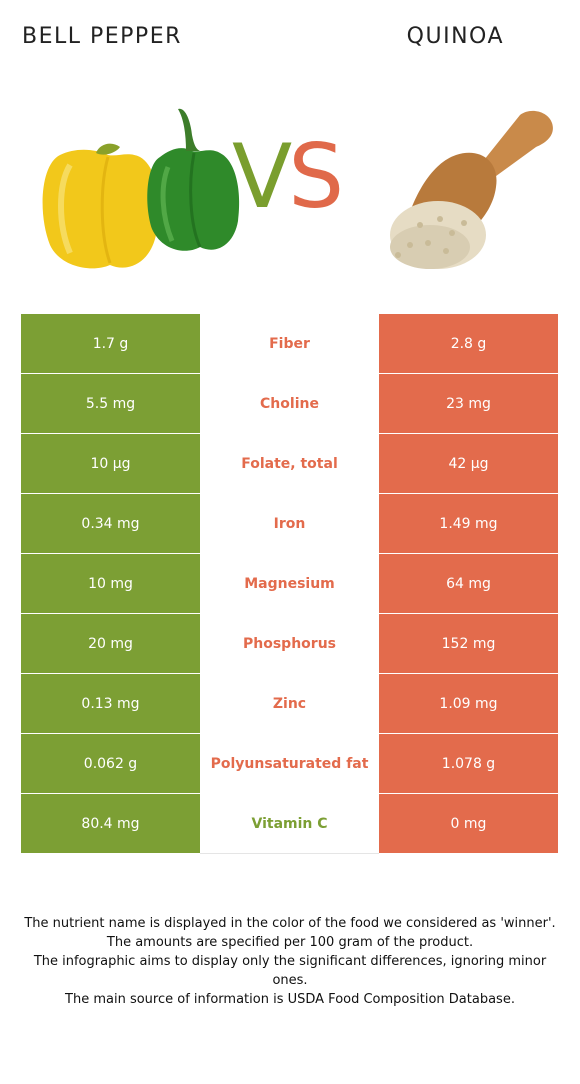  What do you see at coordinates (110, 463) in the screenshot?
I see `left-value: 10 µg` at bounding box center [110, 463].